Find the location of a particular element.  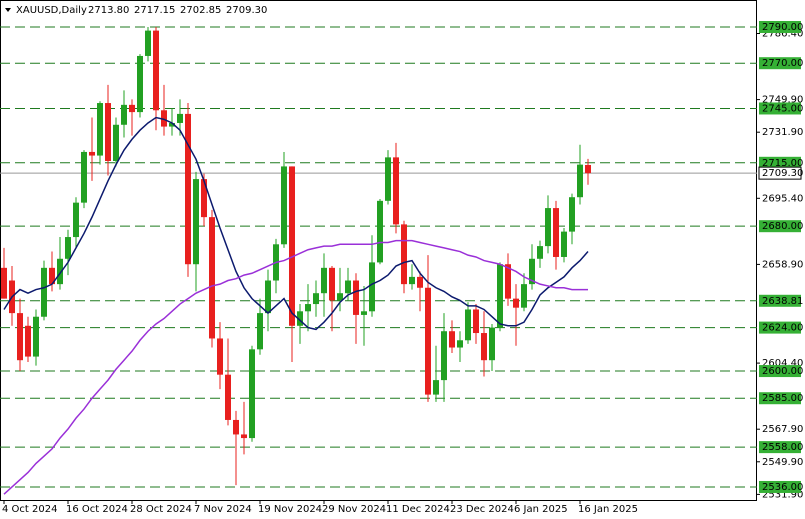

x-tick-label: 28 Oct 2024 is located at coordinates (161, 509).